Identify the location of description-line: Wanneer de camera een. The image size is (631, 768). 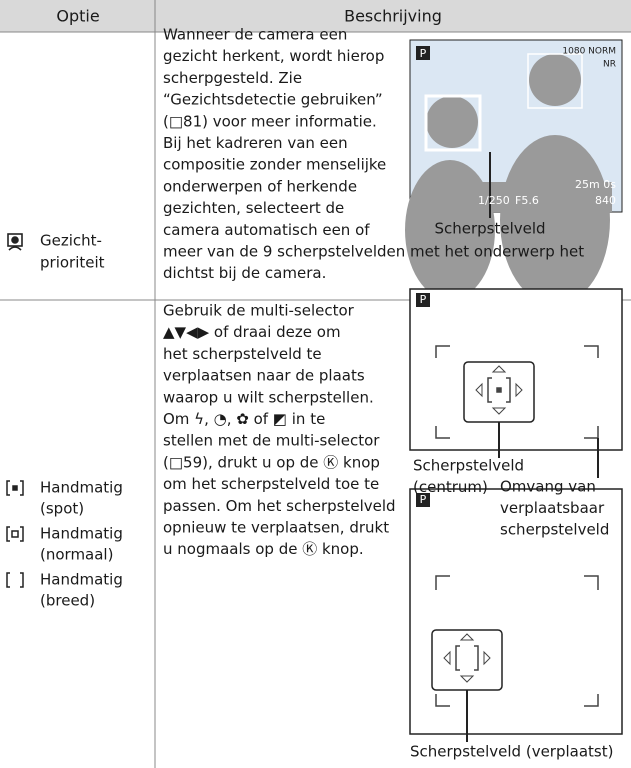
(255, 35).